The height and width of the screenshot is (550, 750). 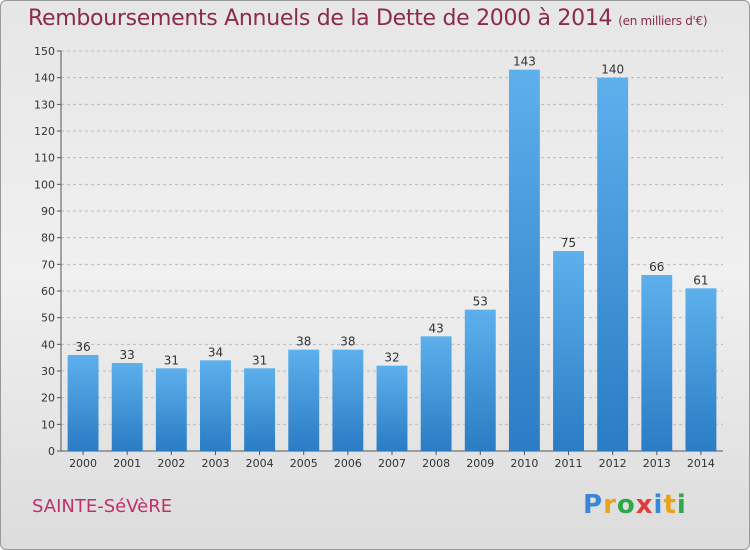 I want to click on y-tick-label: 10, so click(x=48, y=424).